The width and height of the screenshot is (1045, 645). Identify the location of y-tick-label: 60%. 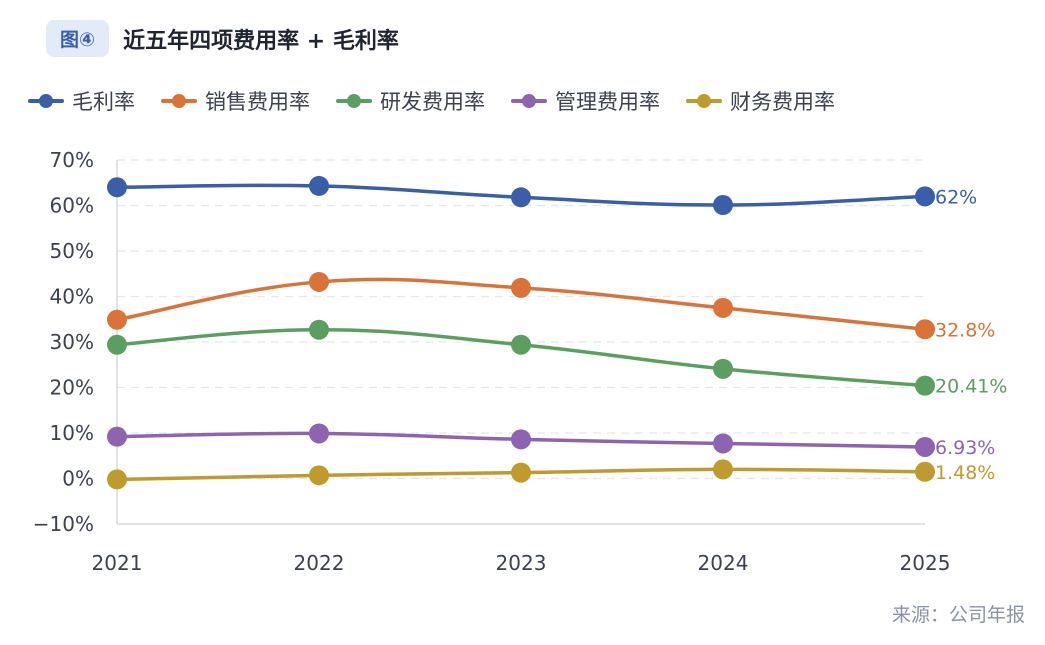
(72, 206).